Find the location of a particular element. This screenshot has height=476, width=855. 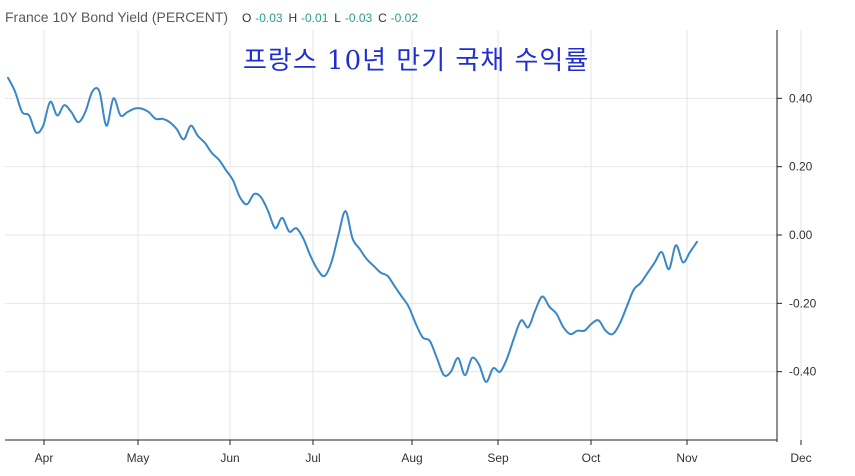

x-tick-label: Apr is located at coordinates (44, 458).